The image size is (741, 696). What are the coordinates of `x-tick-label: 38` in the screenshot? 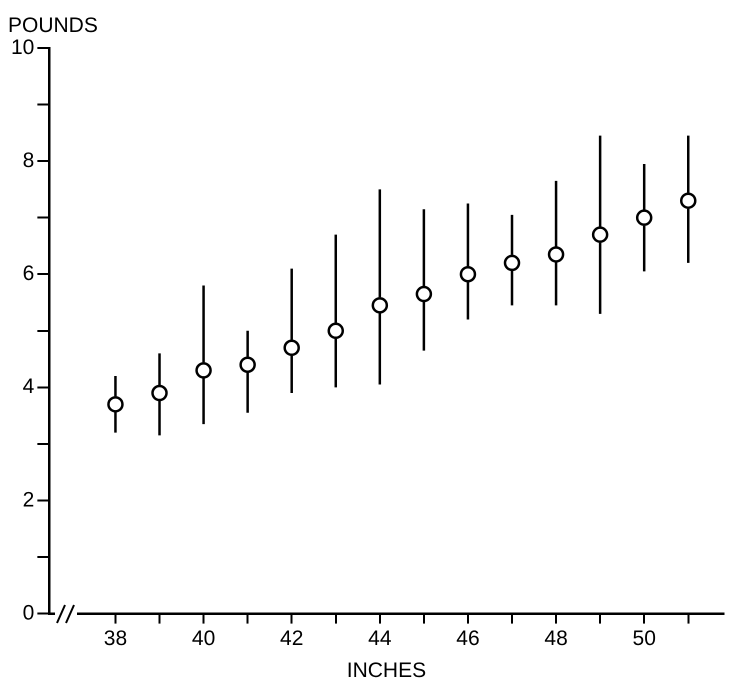 It's located at (116, 638).